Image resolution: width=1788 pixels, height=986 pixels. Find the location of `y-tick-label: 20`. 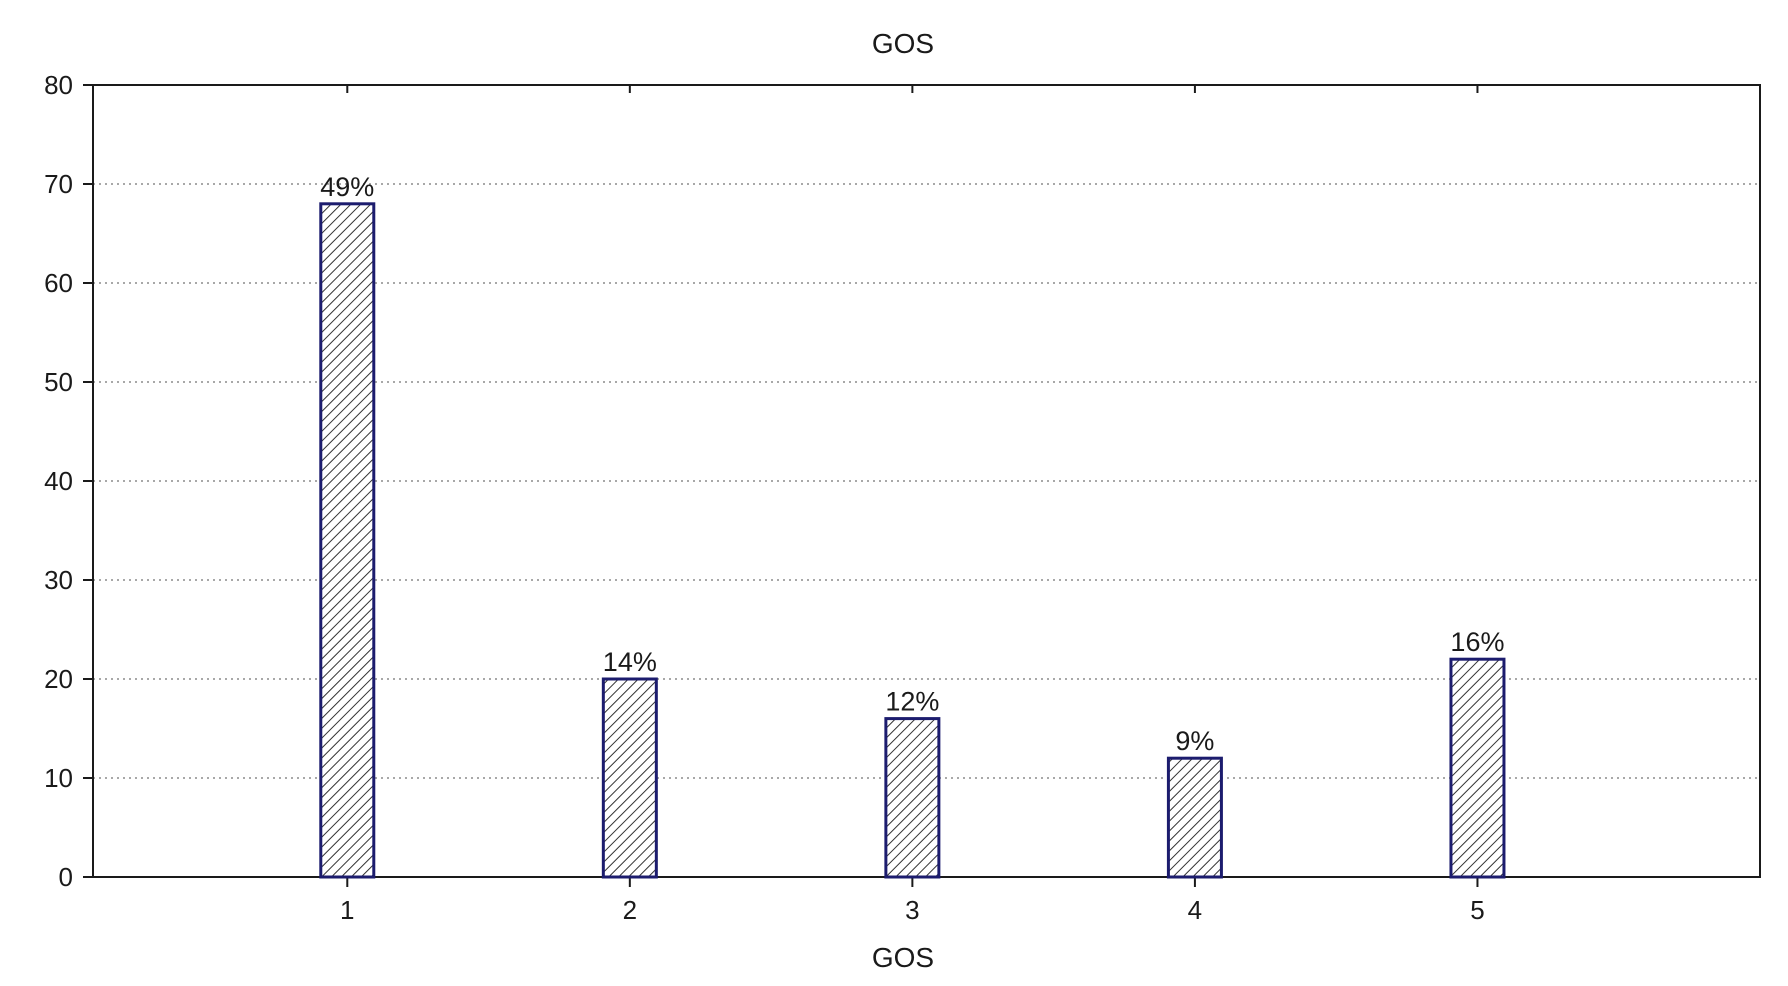

y-tick-label: 20 is located at coordinates (58, 679).